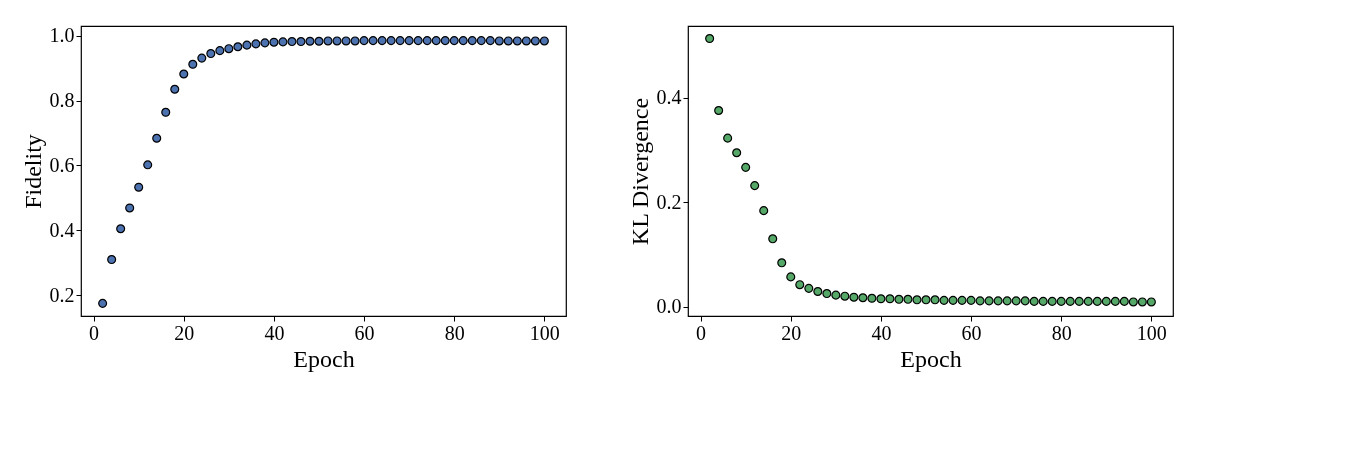  What do you see at coordinates (62, 100) in the screenshot?
I see `y-tick-label: 0.8` at bounding box center [62, 100].